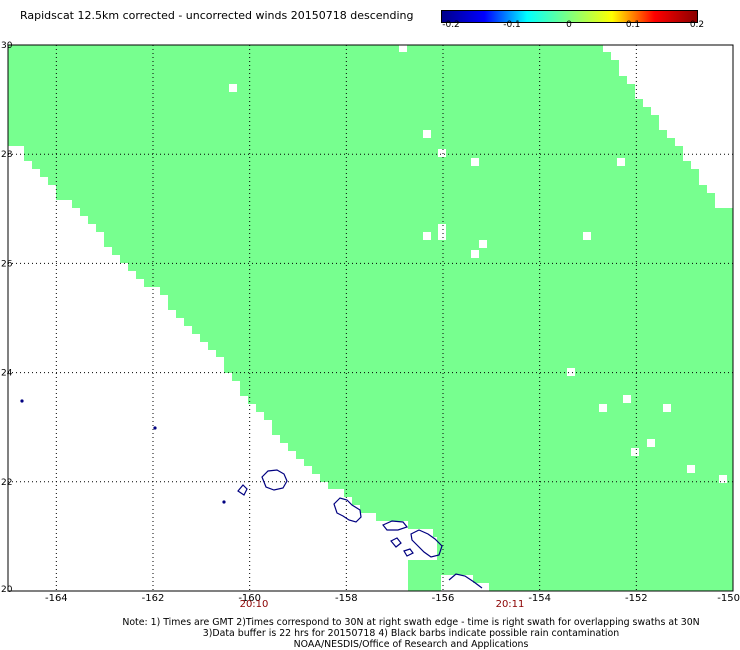 The width and height of the screenshot is (740, 650). I want to click on lat-tick-label: 26, so click(7, 264).